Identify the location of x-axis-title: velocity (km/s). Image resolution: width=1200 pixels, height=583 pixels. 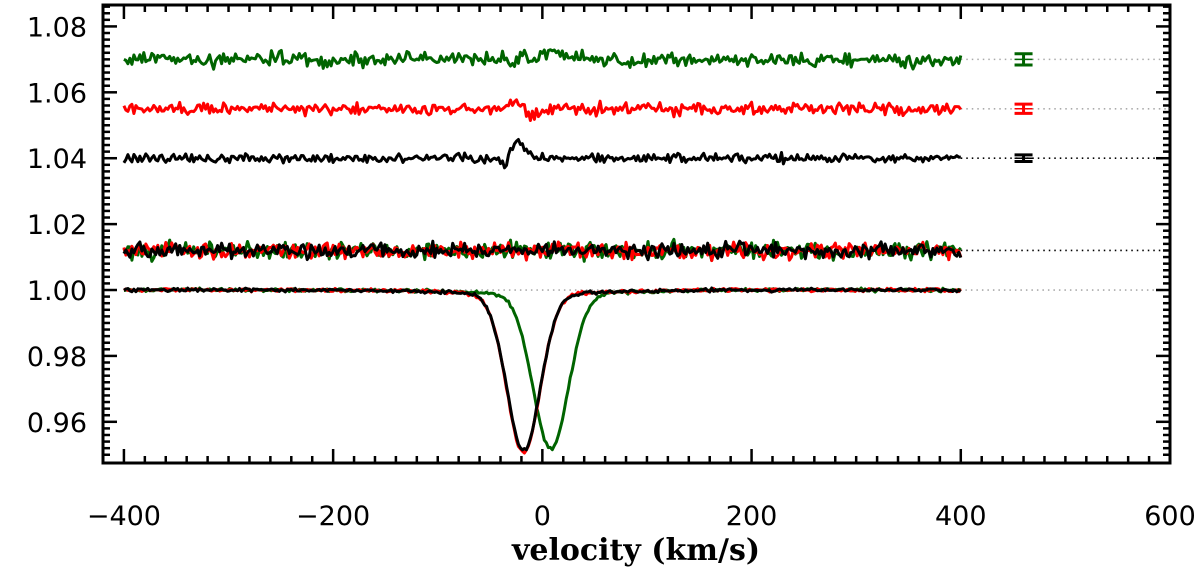
(635, 550).